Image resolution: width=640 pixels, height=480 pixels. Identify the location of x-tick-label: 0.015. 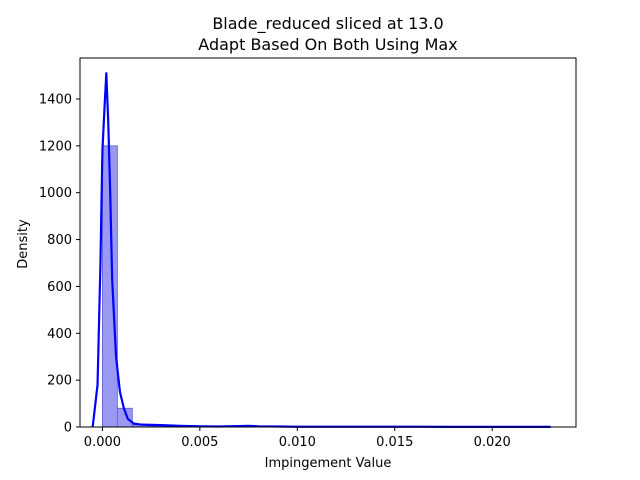
(394, 442).